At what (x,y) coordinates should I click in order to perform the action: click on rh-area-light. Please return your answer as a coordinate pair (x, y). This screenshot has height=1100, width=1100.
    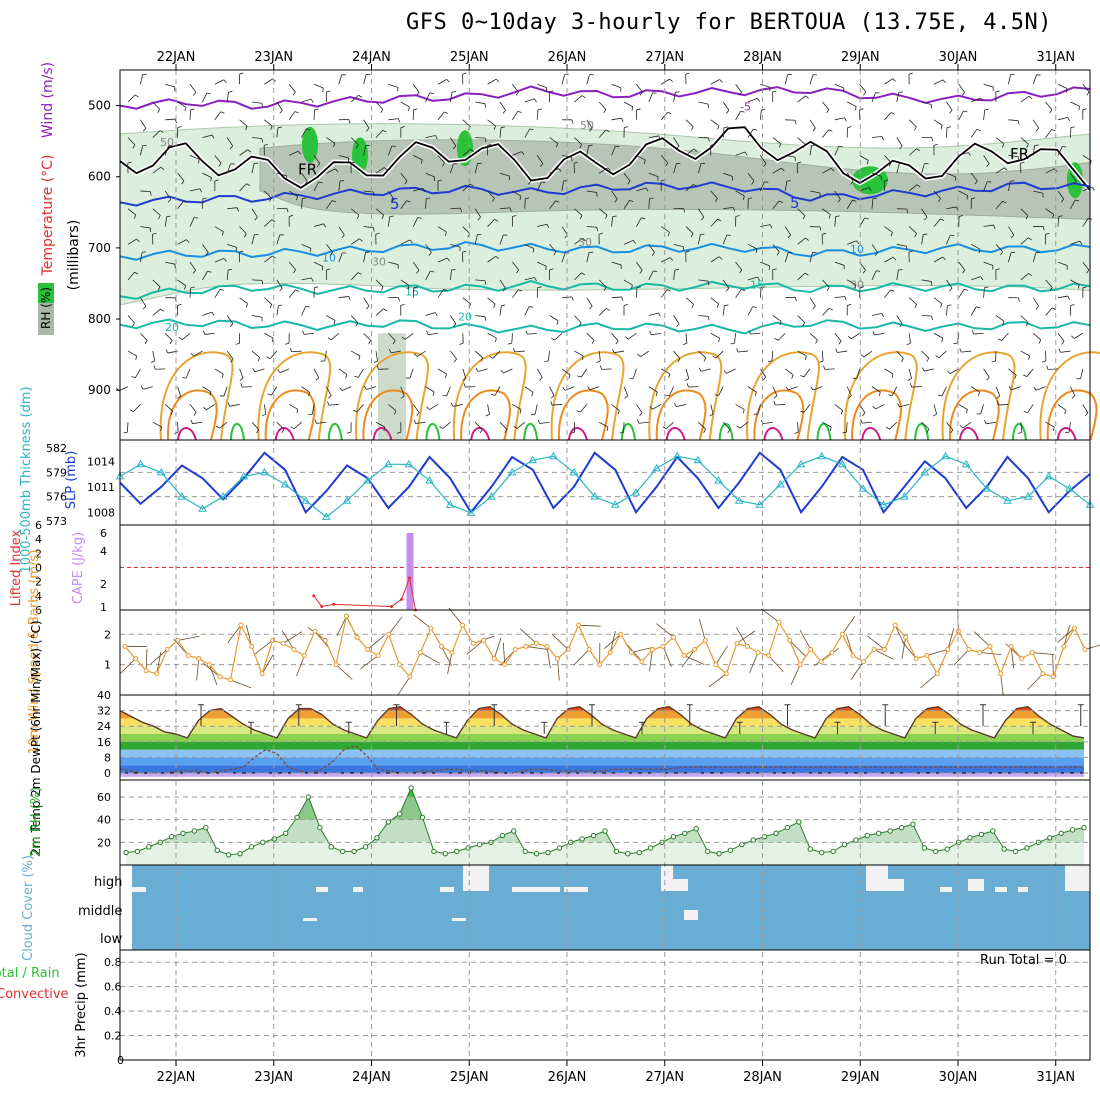
    Looking at the image, I should click on (605, 826).